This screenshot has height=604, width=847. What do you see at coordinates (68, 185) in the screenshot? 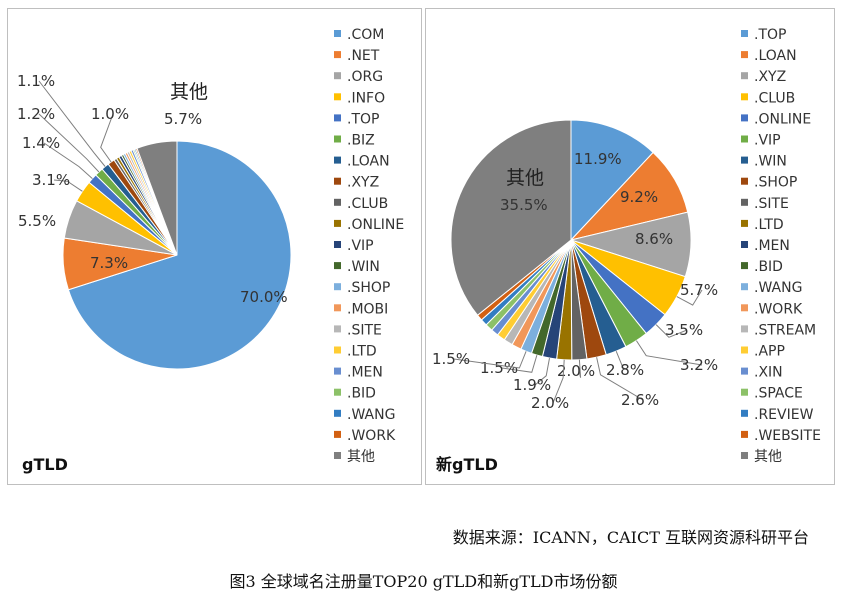
I see `leader-line-info` at bounding box center [68, 185].